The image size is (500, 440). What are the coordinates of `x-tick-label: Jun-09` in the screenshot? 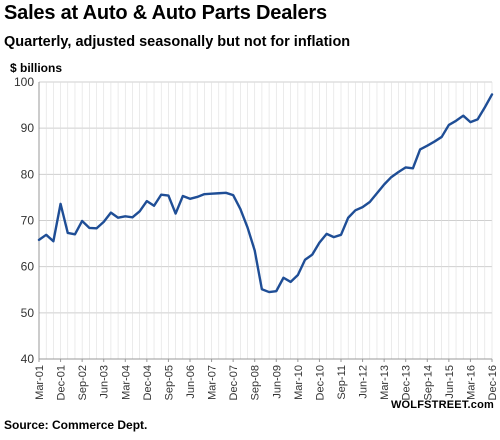 It's located at (277, 382).